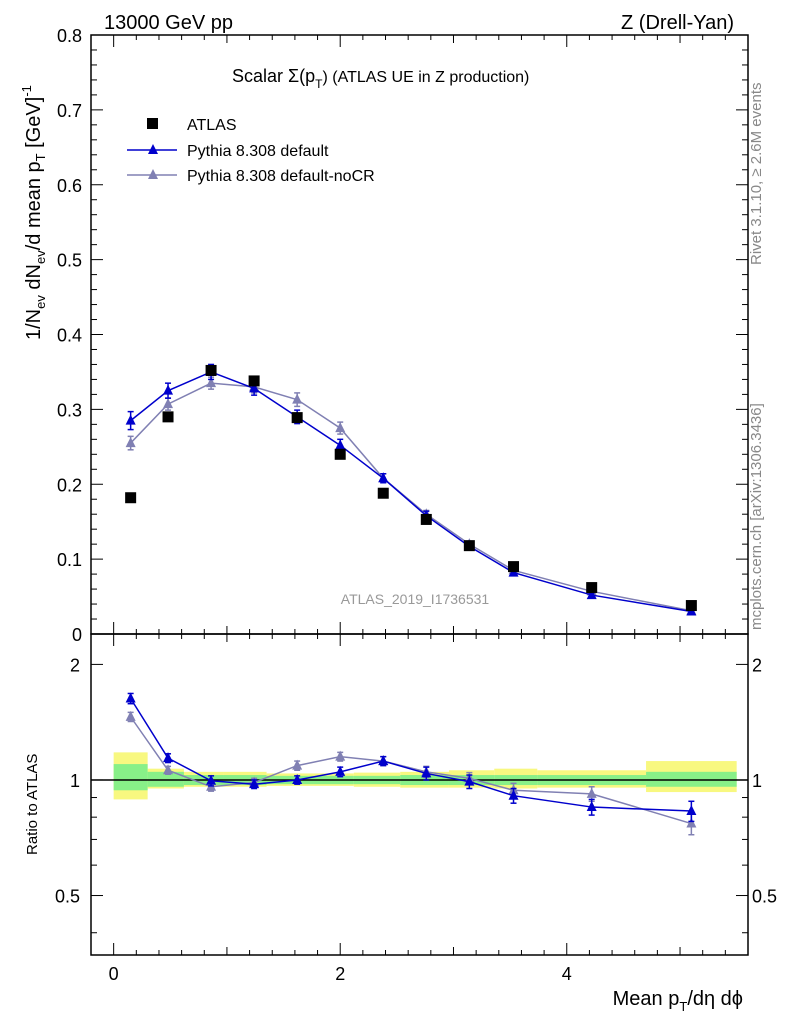 The height and width of the screenshot is (1024, 786). Describe the element at coordinates (152, 123) in the screenshot. I see `legend-atlas-marker` at that location.